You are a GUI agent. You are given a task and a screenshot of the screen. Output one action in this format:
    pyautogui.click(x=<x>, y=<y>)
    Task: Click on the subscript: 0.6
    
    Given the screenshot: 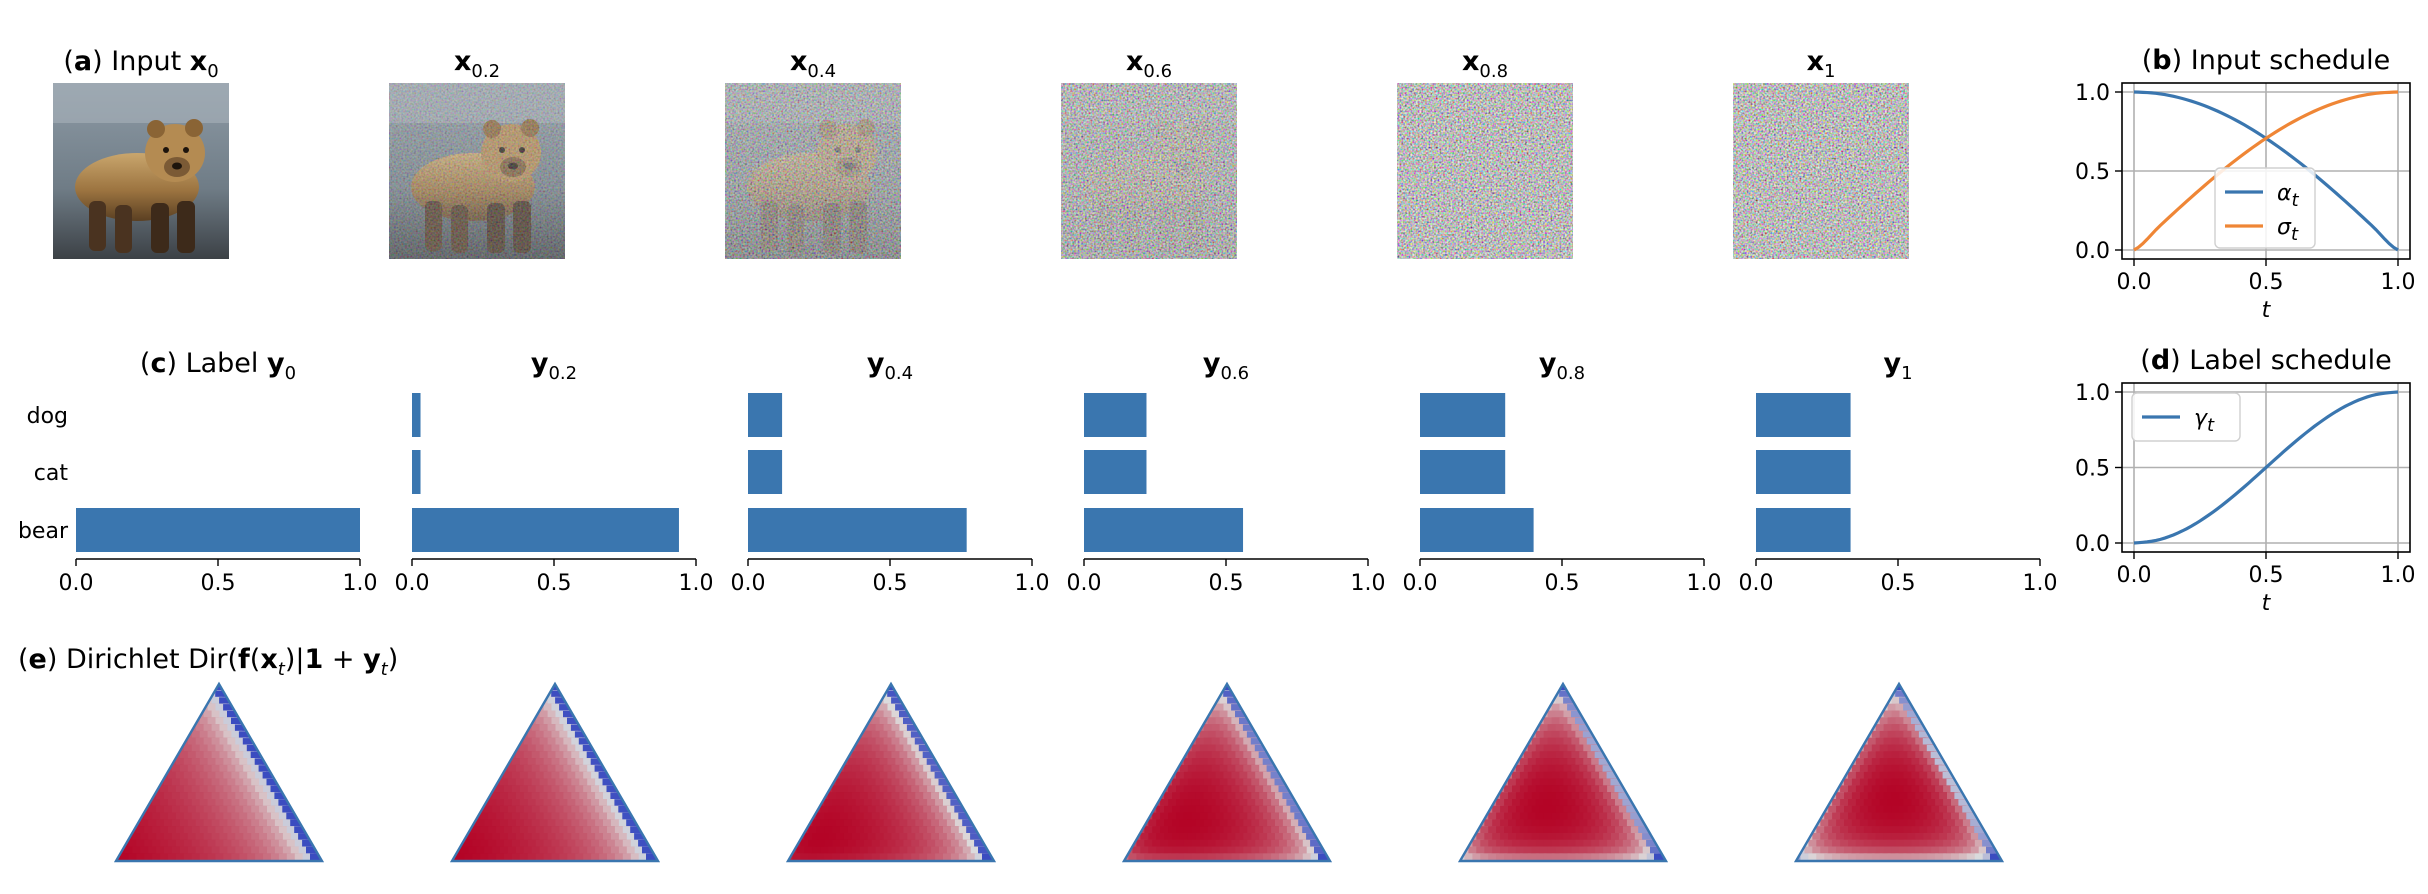 What is the action you would take?
    pyautogui.click(x=1157, y=71)
    